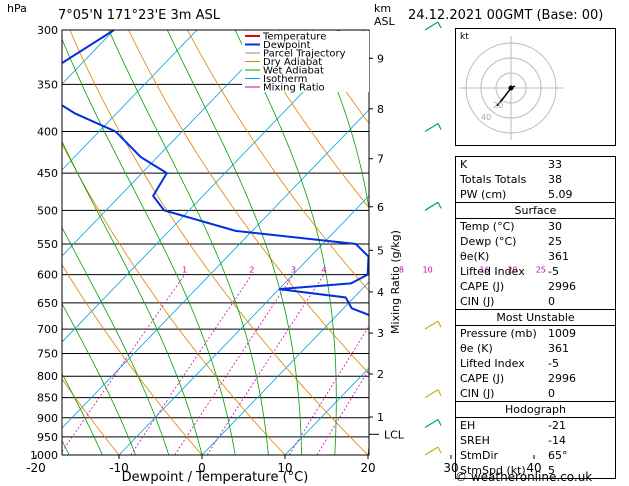  What do you see at coordinates (385, 21) in the screenshot?
I see `asl-label: ASL` at bounding box center [385, 21].